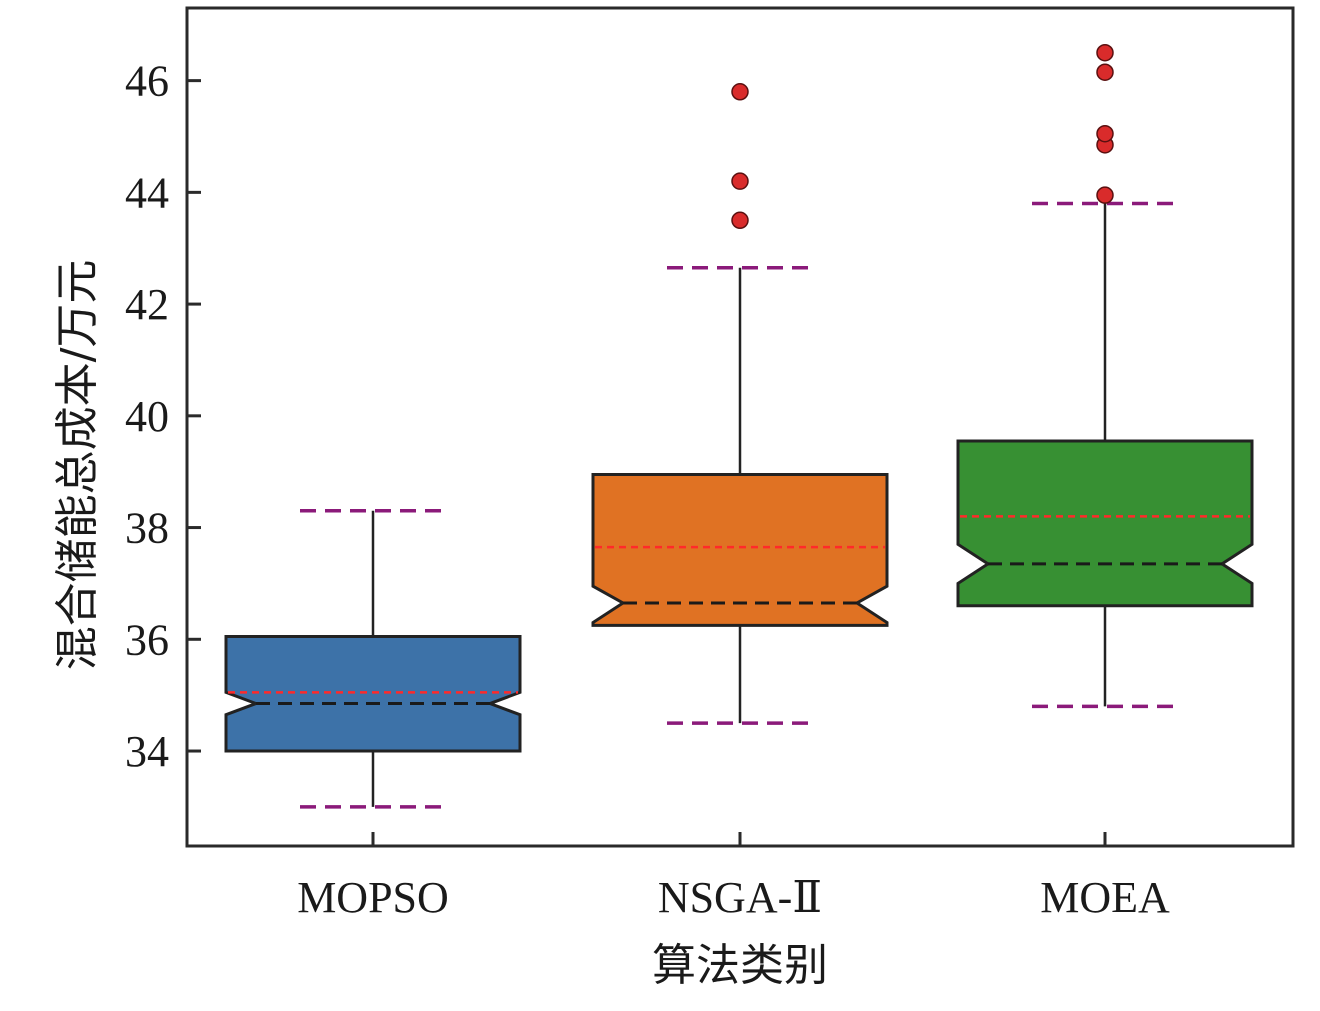 This screenshot has height=1011, width=1320. Describe the element at coordinates (77, 465) in the screenshot. I see `y-axis-label: 混合储能总成本/万元` at that location.